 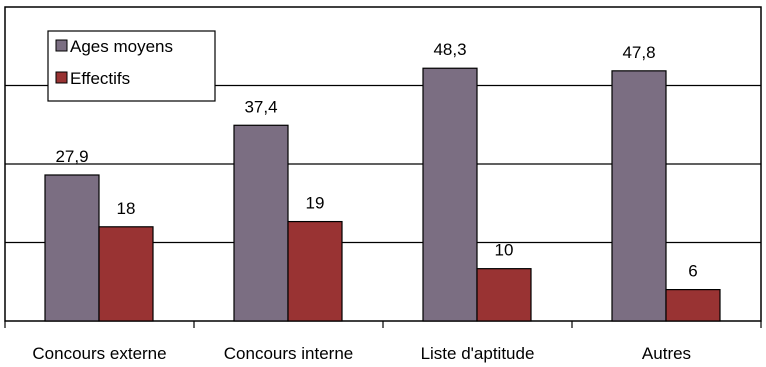 What do you see at coordinates (121, 46) in the screenshot?
I see `legend-label-ages-moyens: Ages moyens` at bounding box center [121, 46].